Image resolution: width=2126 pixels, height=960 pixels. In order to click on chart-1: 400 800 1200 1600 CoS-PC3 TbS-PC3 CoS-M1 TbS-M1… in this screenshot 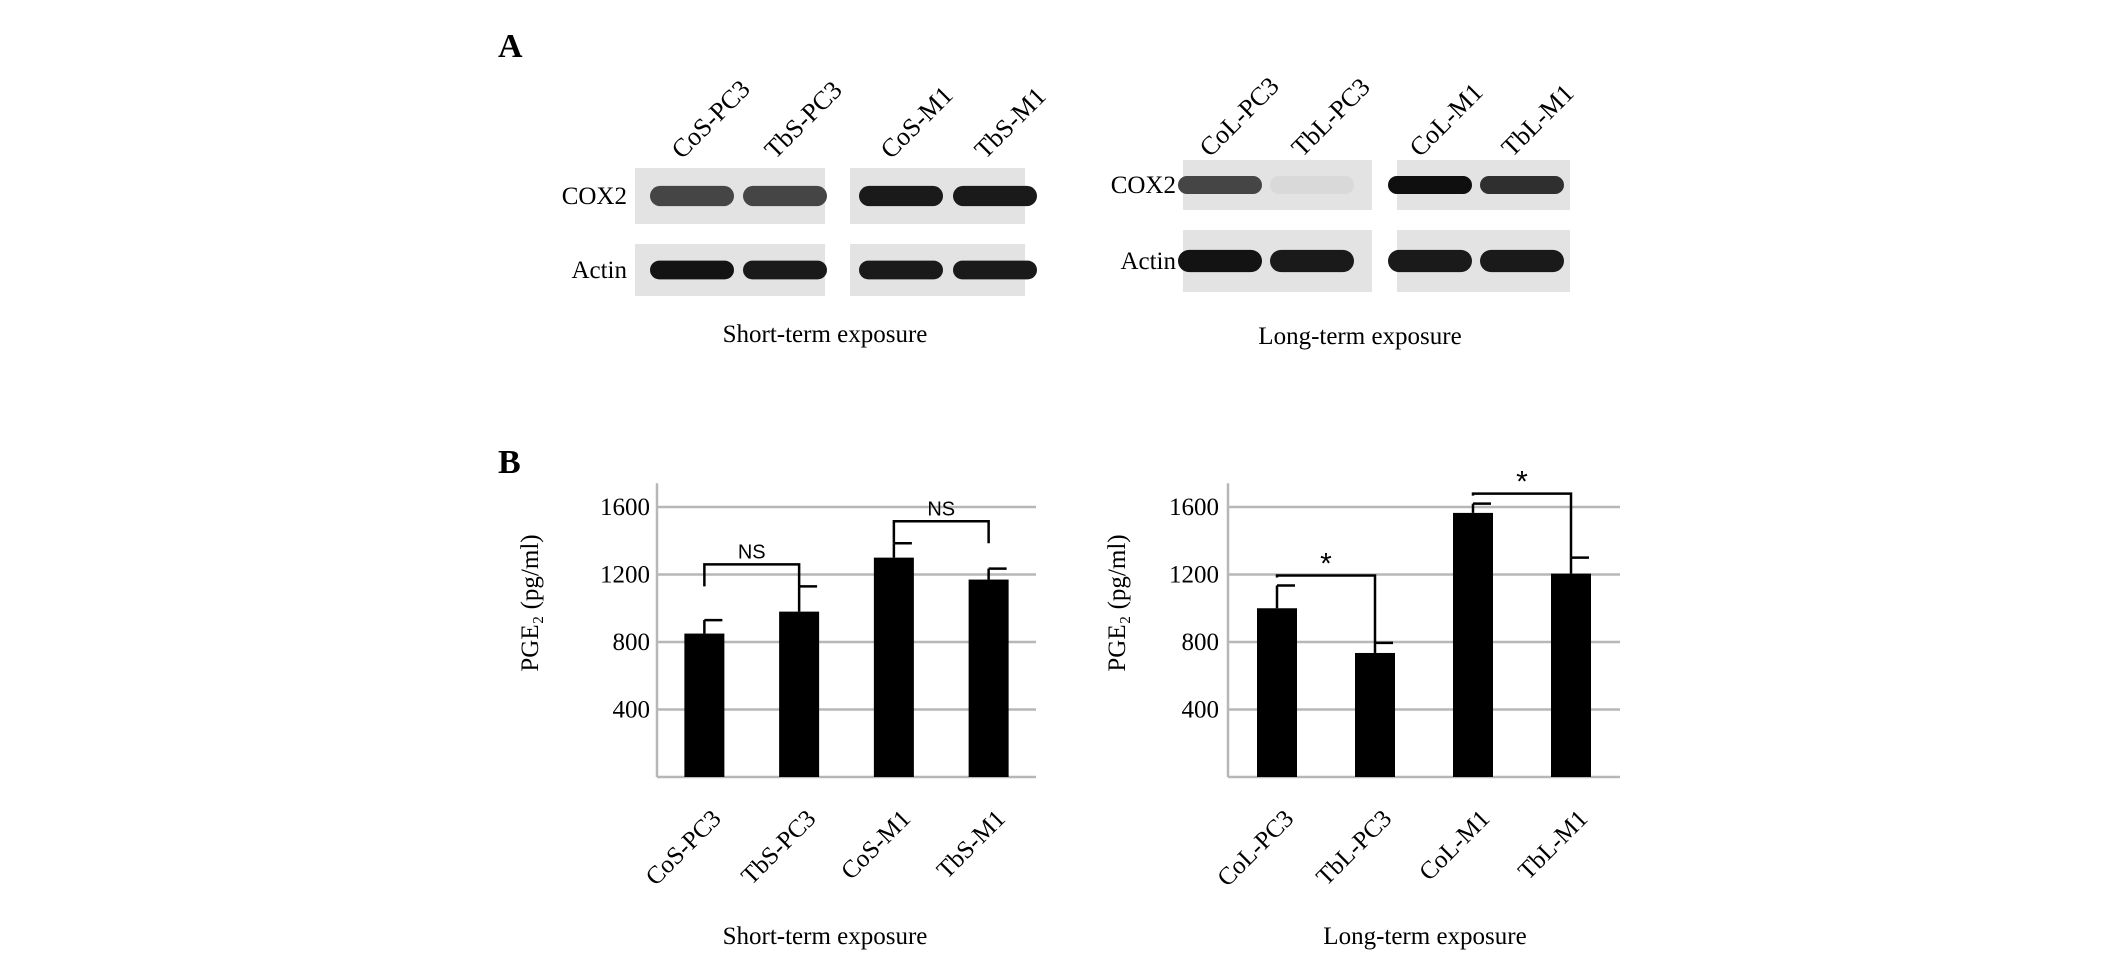, I will do `click(776, 716)`.